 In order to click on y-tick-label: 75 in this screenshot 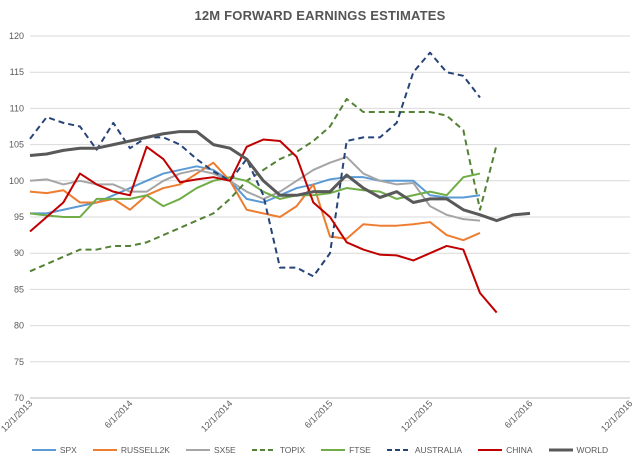, I will do `click(19, 362)`.